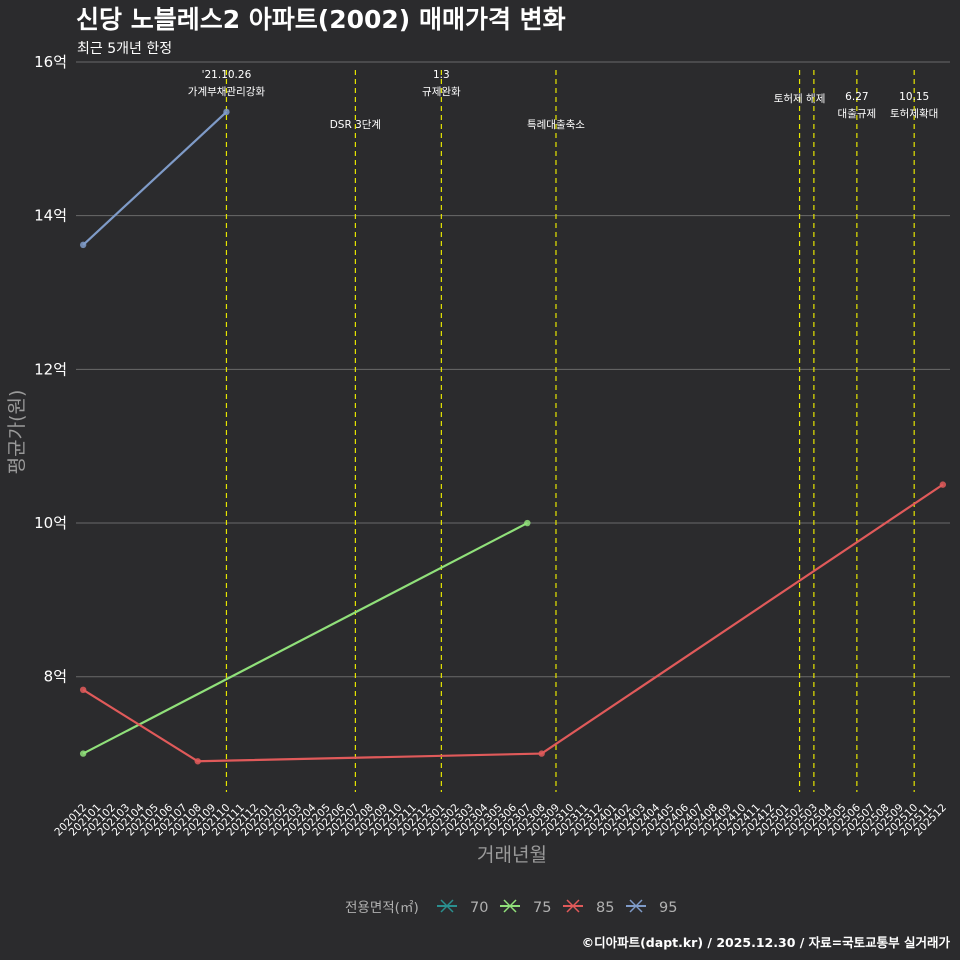  What do you see at coordinates (857, 114) in the screenshot?
I see `event-label: 대출규제` at bounding box center [857, 114].